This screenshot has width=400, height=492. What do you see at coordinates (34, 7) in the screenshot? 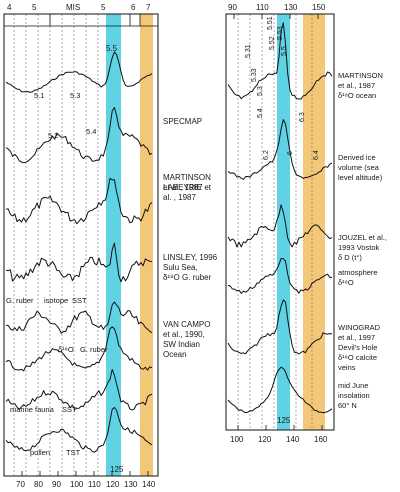
I see `left-top-label-1: 5` at bounding box center [34, 7].